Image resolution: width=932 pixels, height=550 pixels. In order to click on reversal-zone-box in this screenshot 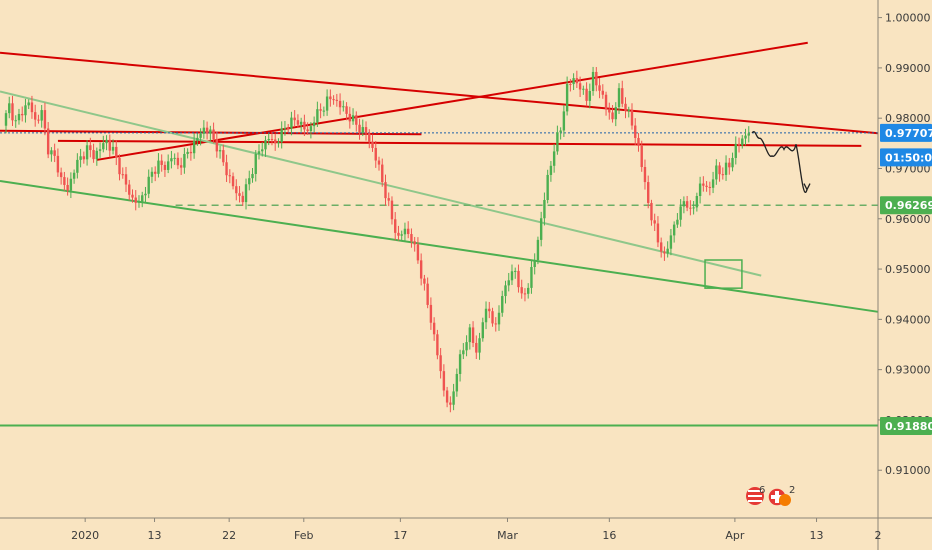, I will do `click(723, 274)`.